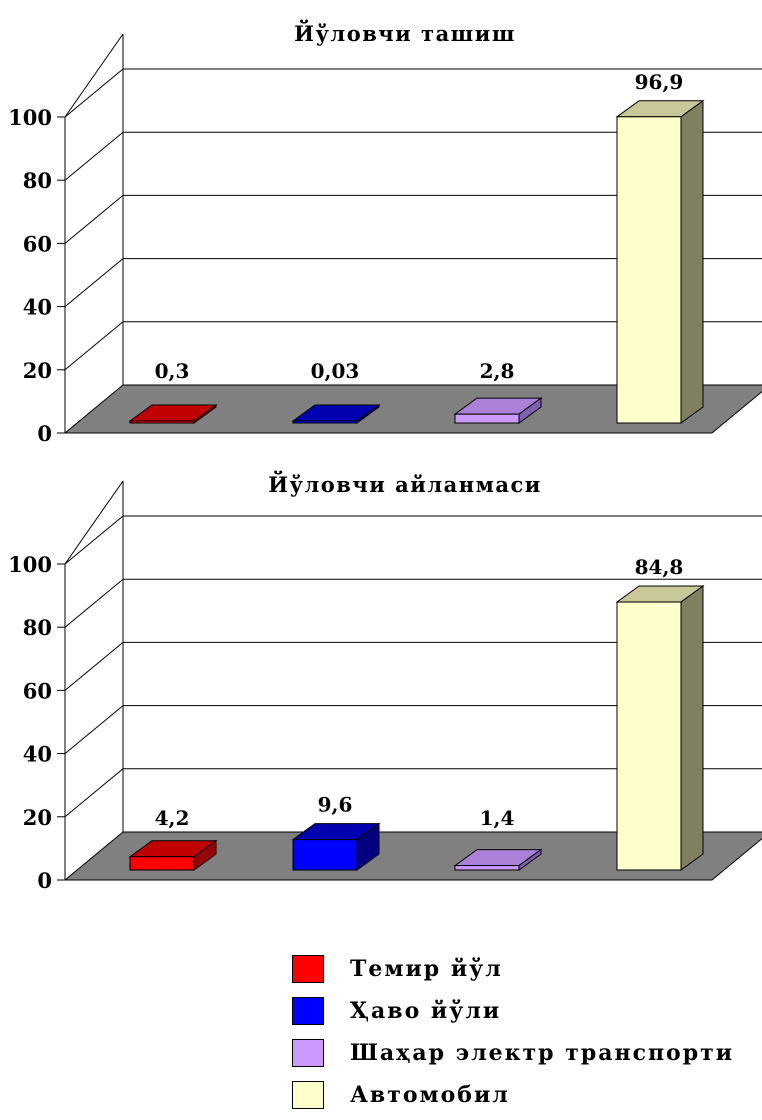 The width and height of the screenshot is (762, 1120). Describe the element at coordinates (430, 1095) in the screenshot. I see `legend-label-automobile: Автомобил` at that location.